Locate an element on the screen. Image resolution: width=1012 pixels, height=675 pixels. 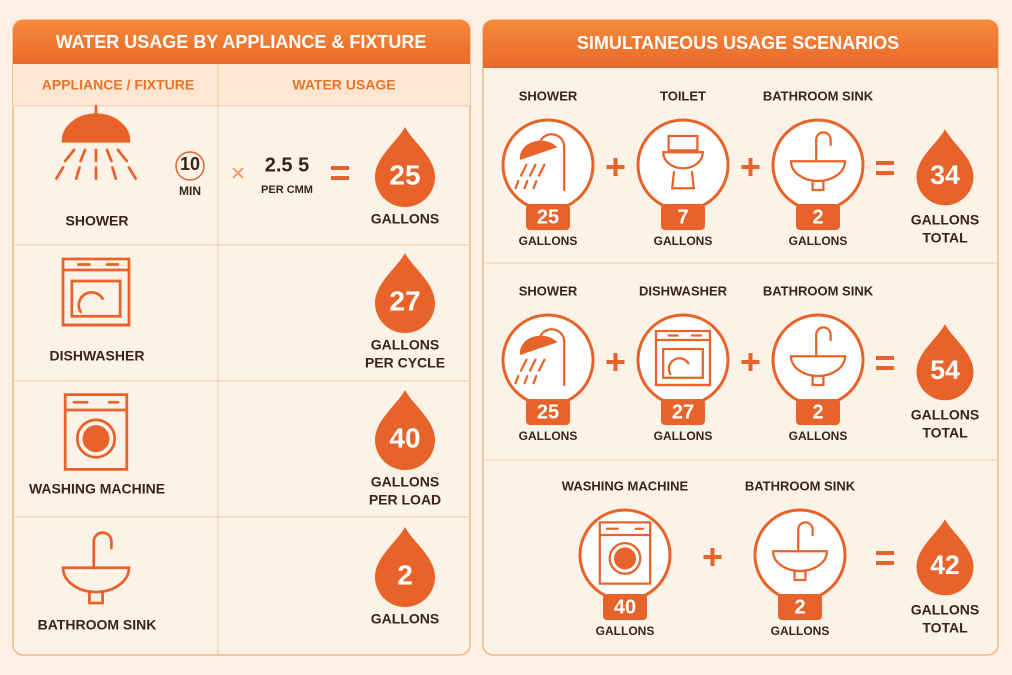
appliance-name: WASHING MACHINE is located at coordinates (97, 489).